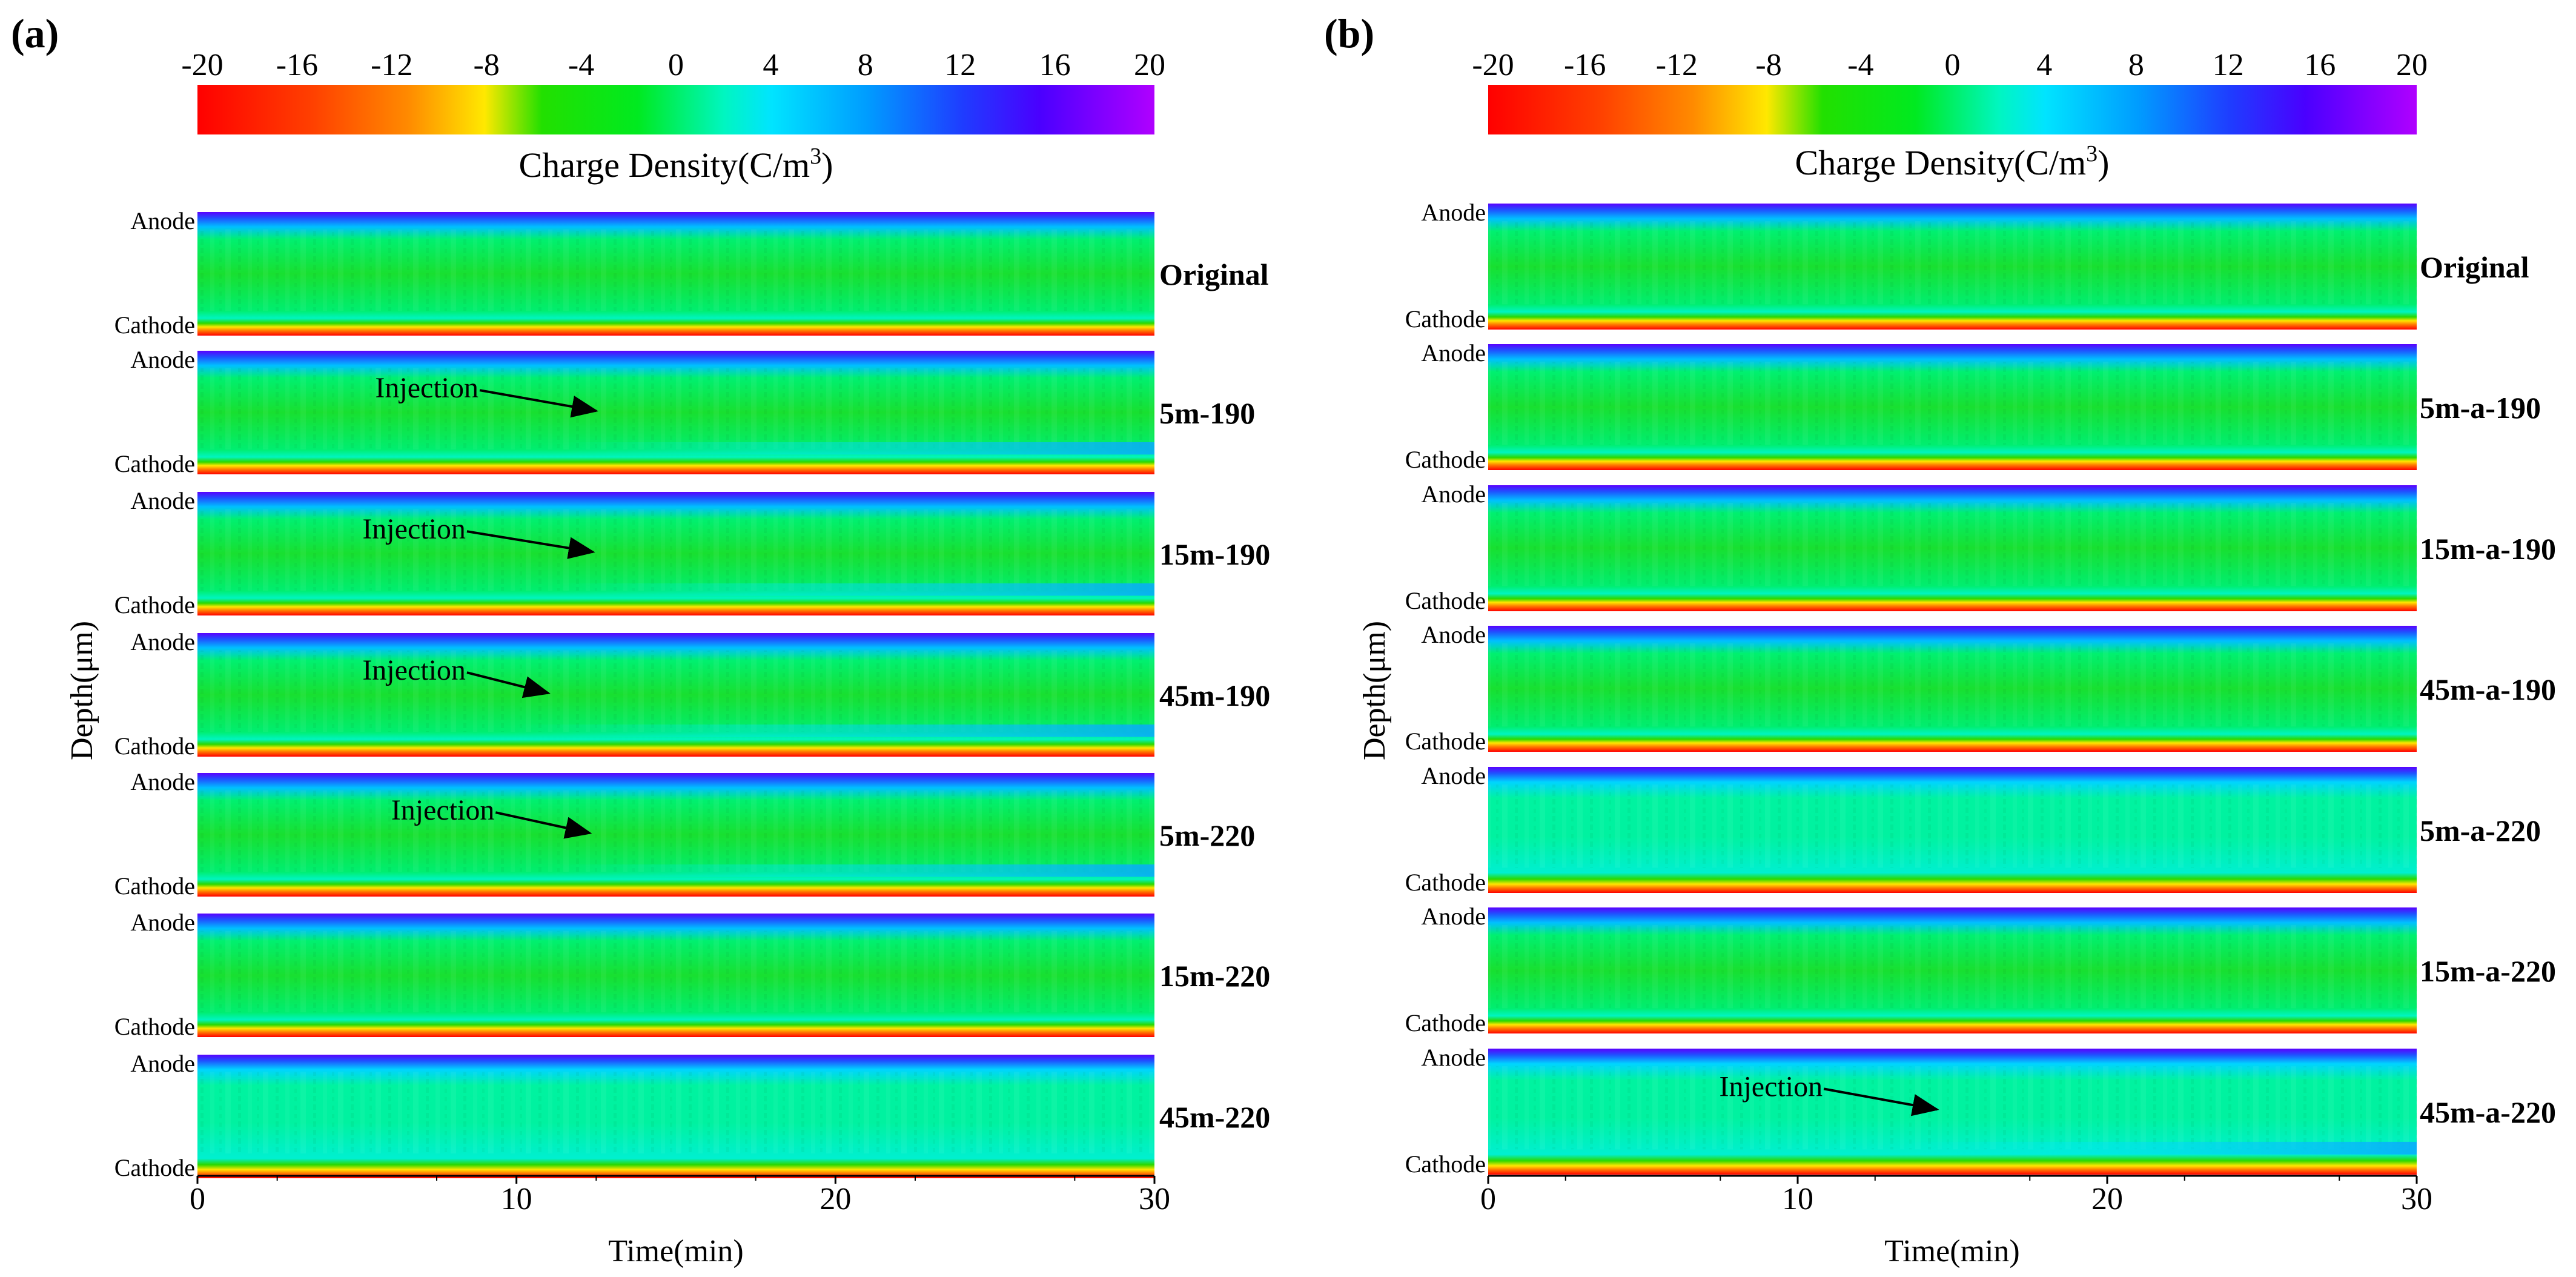 The image size is (2576, 1277). Describe the element at coordinates (1214, 1117) in the screenshot. I see `row-label: 45m-220` at that location.